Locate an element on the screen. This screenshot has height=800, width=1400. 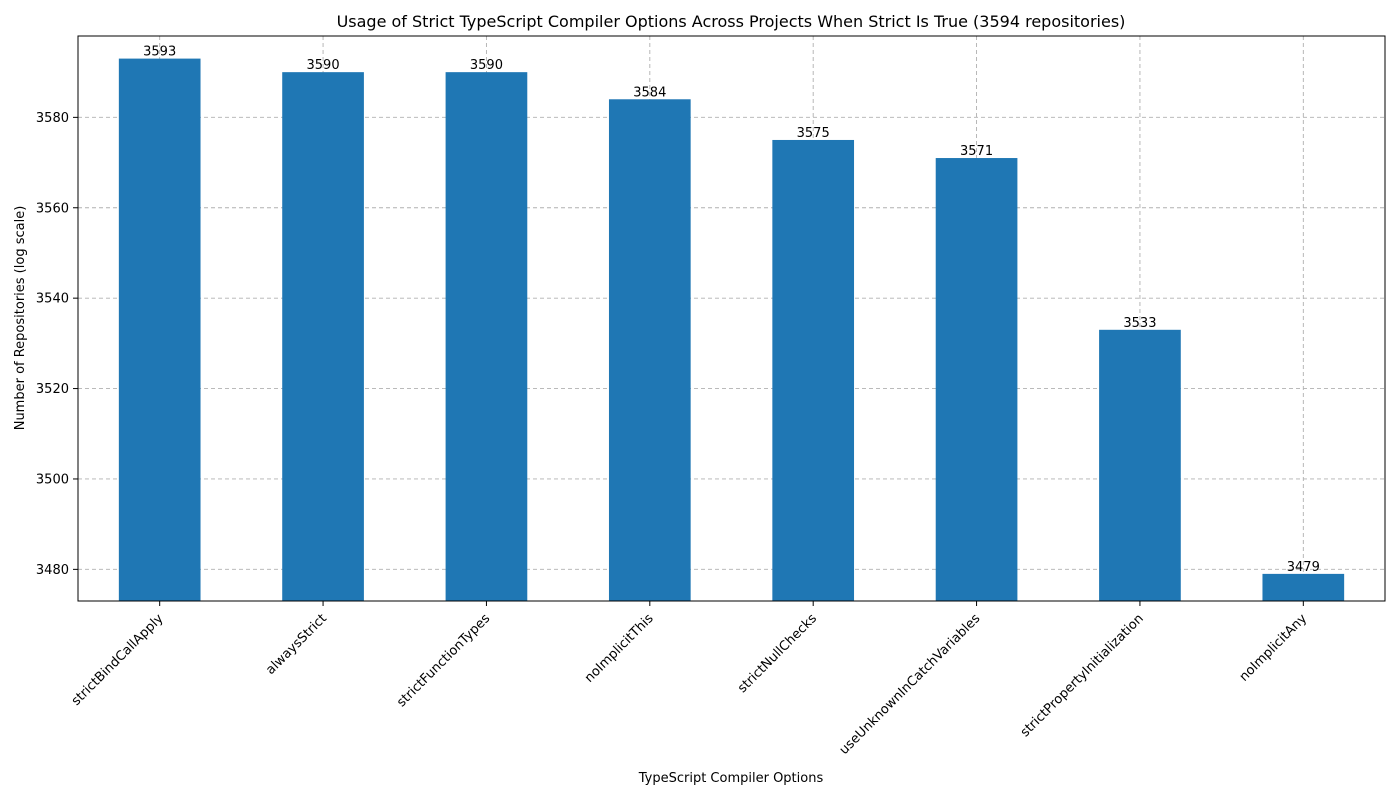
y-tick-label: 3480 is located at coordinates (52, 570).